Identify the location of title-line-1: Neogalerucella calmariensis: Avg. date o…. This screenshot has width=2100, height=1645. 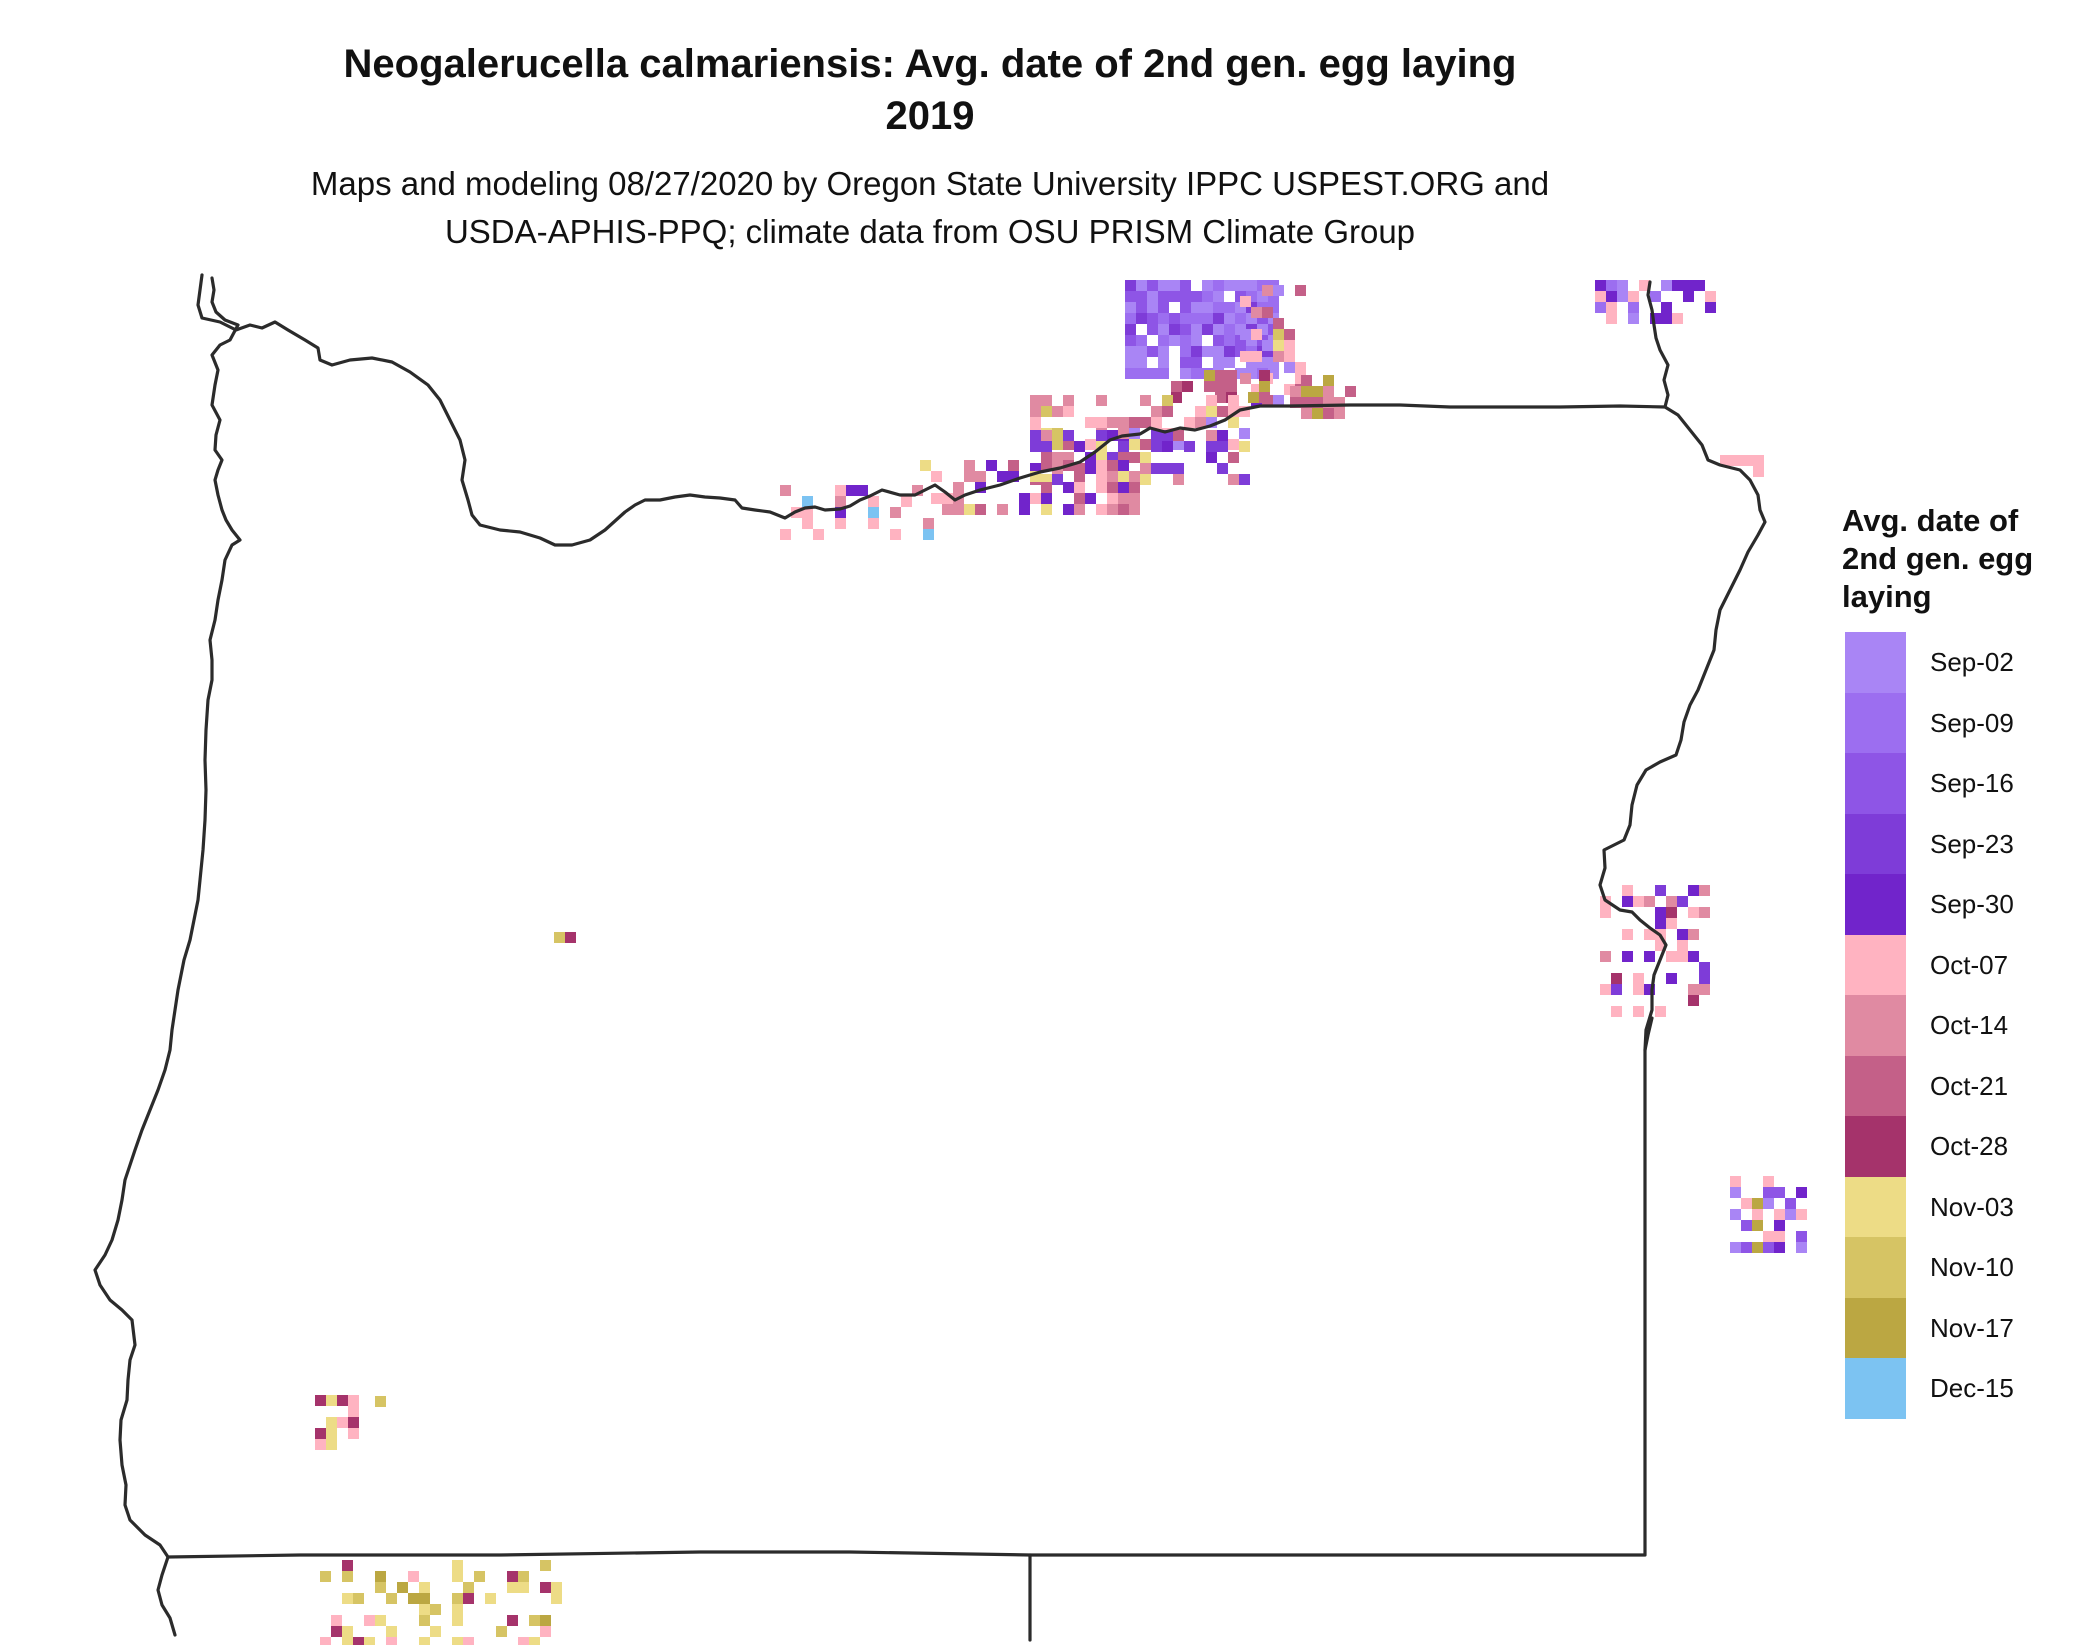
(930, 64).